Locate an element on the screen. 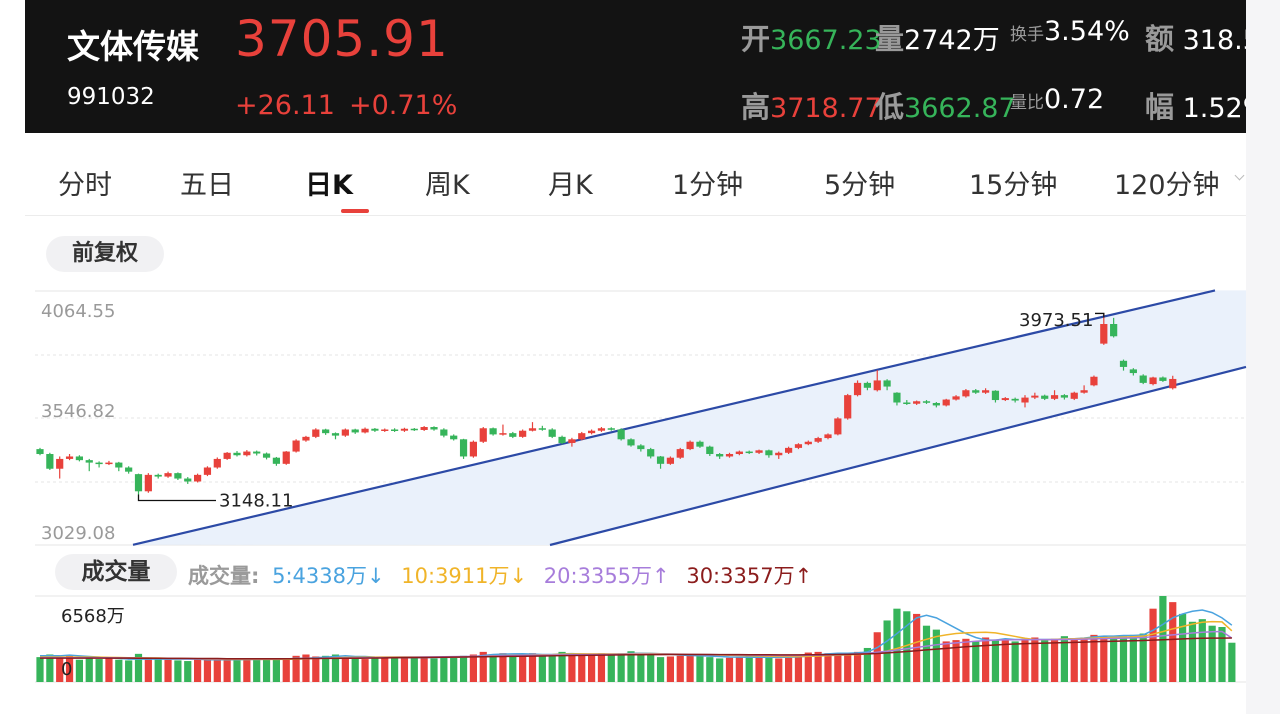  tab-1-minute: 1分钟 is located at coordinates (708, 185).